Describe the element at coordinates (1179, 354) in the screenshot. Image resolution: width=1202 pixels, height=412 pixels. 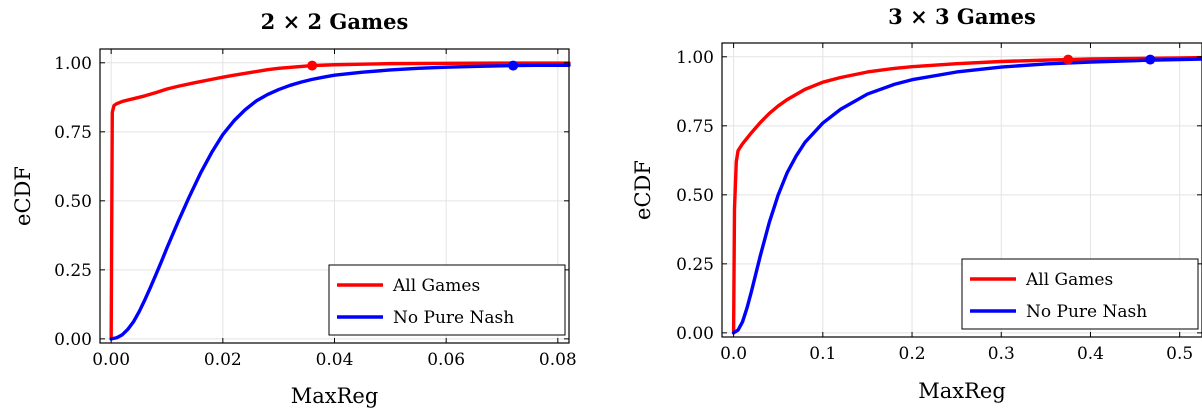
I see `x-tick-label: 0.5` at that location.